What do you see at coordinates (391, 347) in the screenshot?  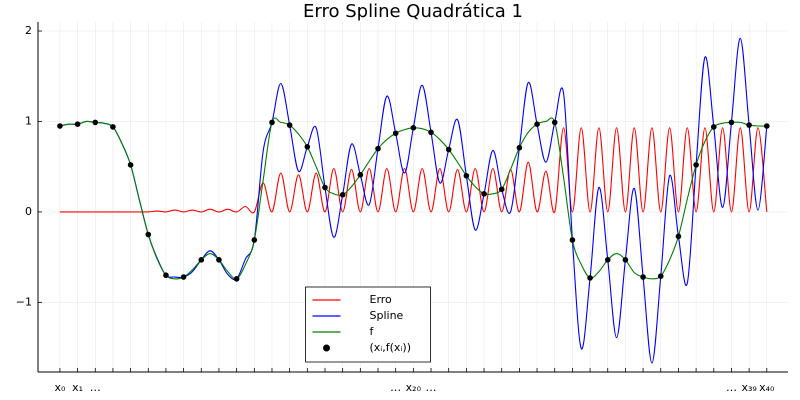 I see `legend-label: (xᵢ,f(xᵢ))` at bounding box center [391, 347].